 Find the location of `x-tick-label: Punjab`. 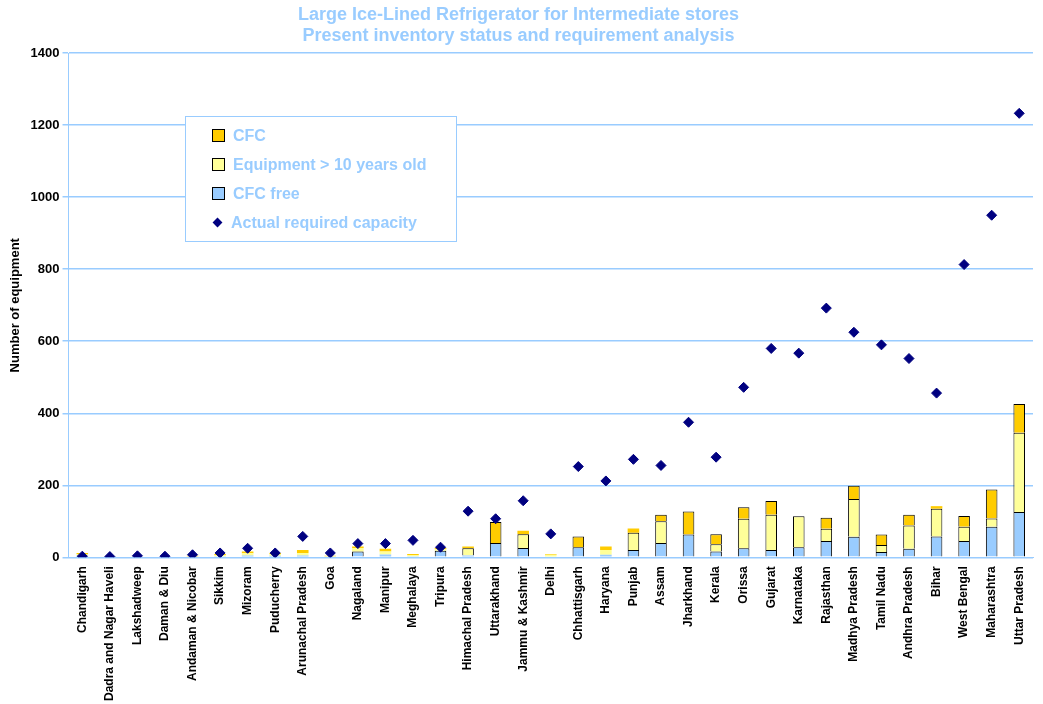

x-tick-label: Punjab is located at coordinates (632, 586).